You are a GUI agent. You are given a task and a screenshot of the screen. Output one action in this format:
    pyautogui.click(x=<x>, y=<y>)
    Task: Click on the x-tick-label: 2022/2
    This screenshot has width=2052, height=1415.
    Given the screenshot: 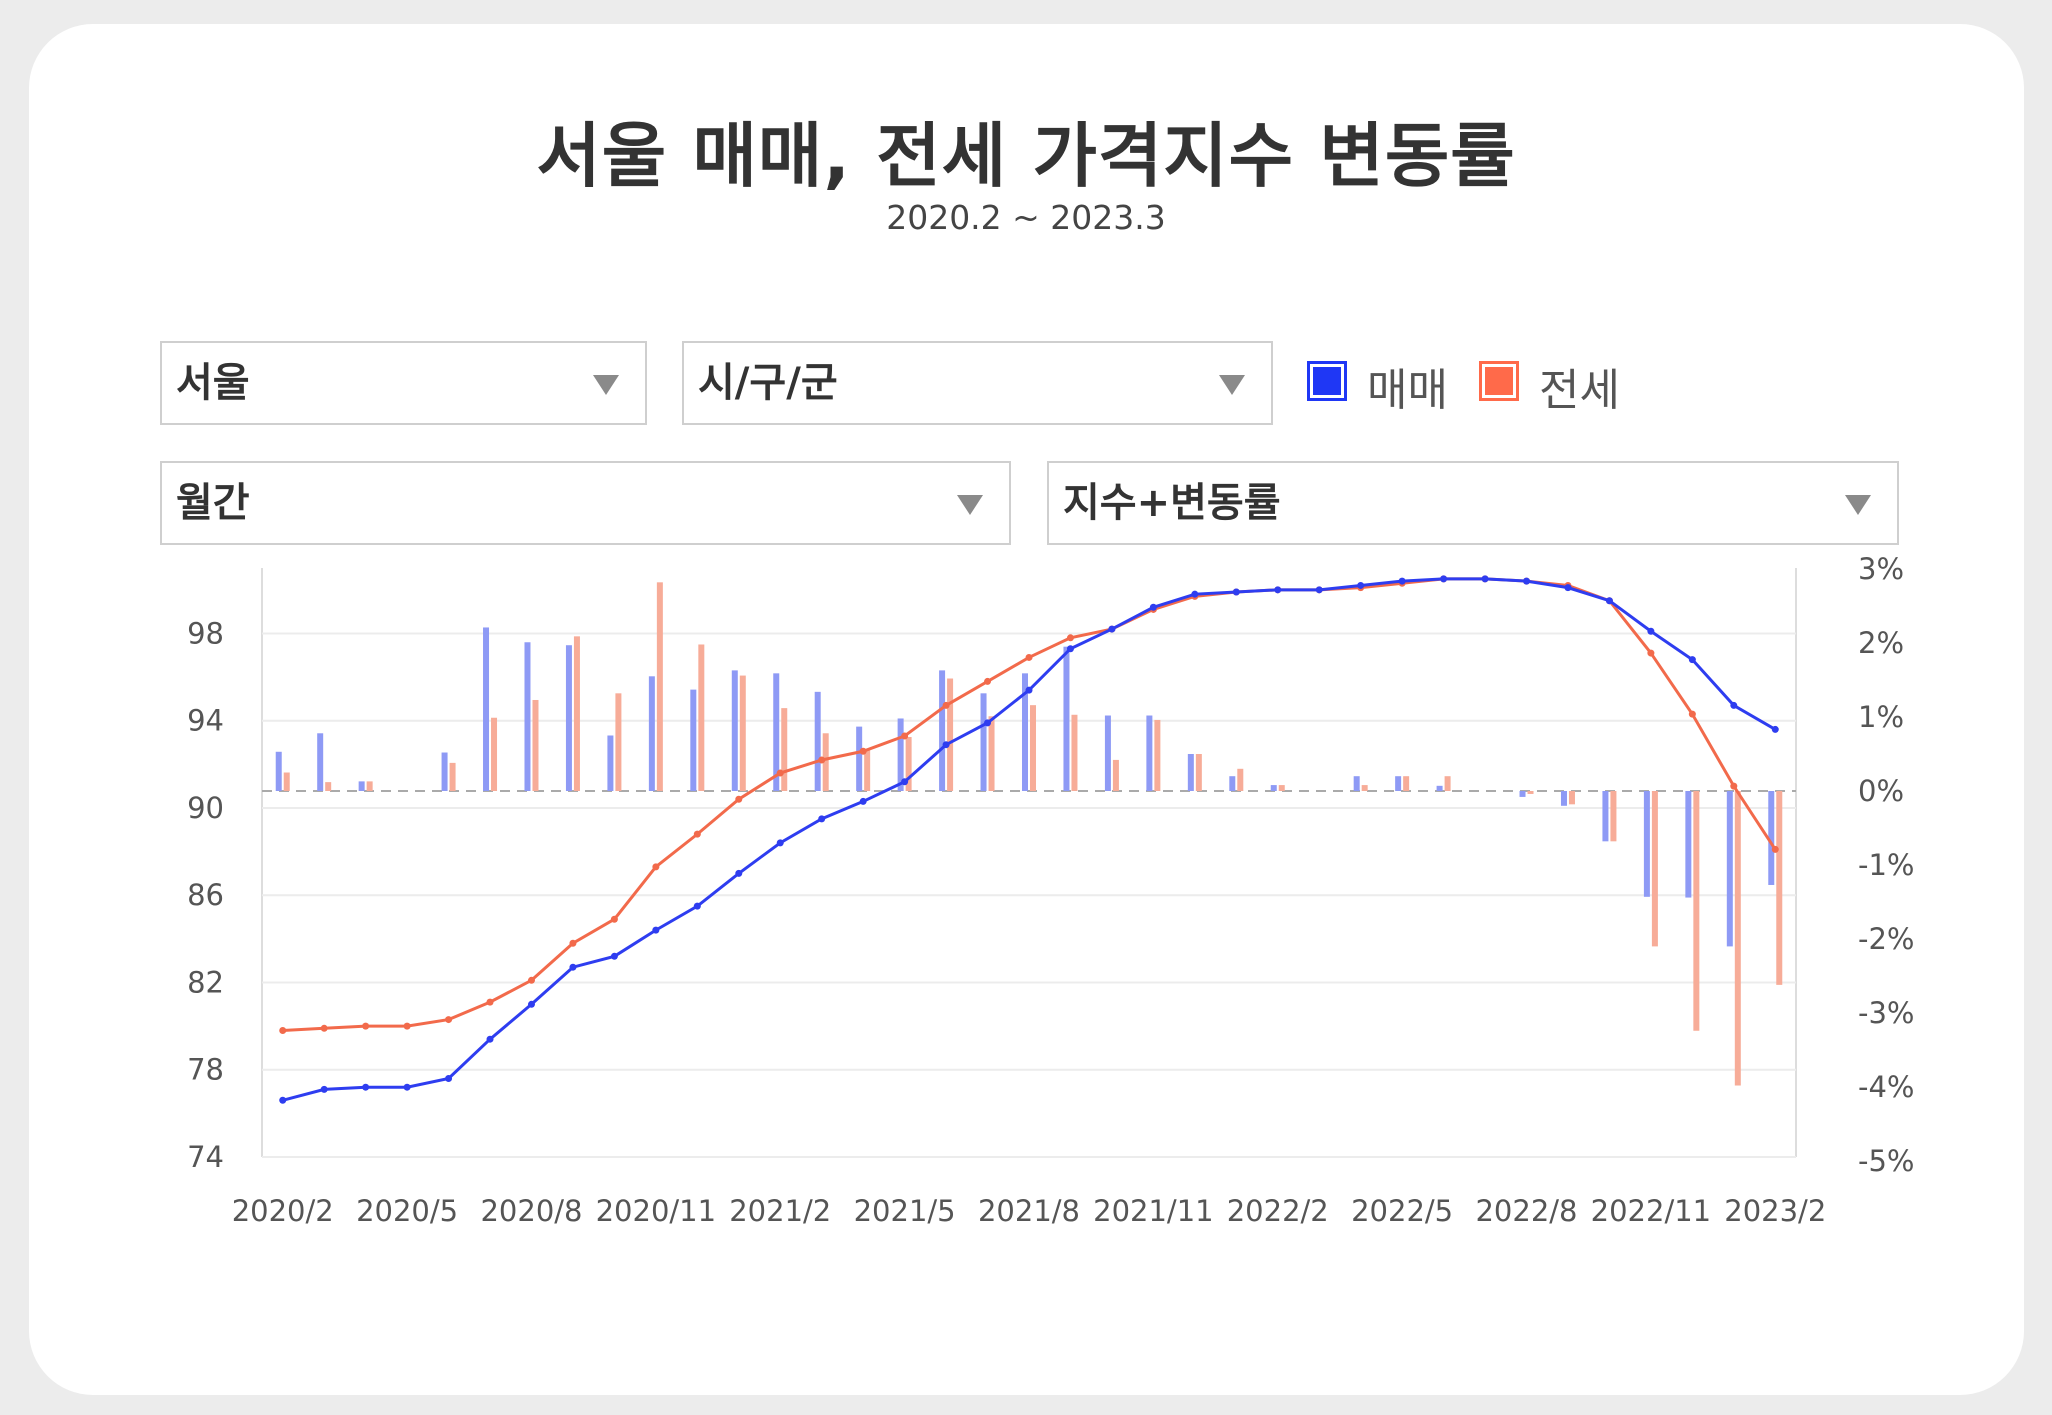 What is the action you would take?
    pyautogui.click(x=1278, y=1211)
    